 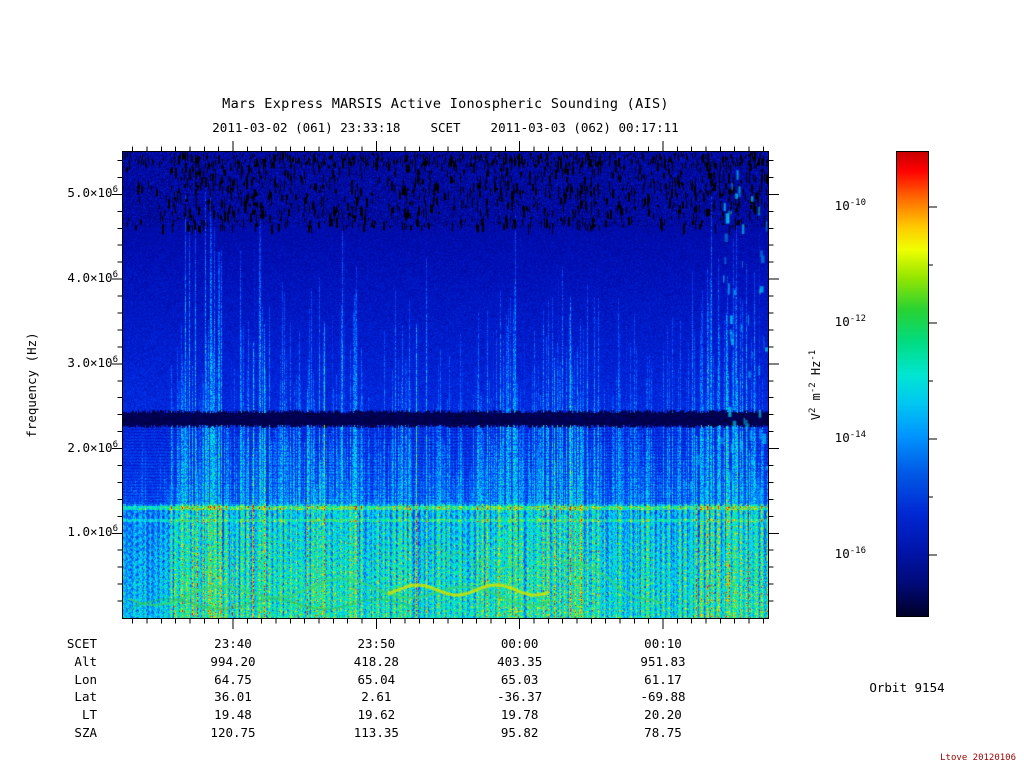 What do you see at coordinates (663, 643) in the screenshot?
I see `ephemeris-value: 00:10` at bounding box center [663, 643].